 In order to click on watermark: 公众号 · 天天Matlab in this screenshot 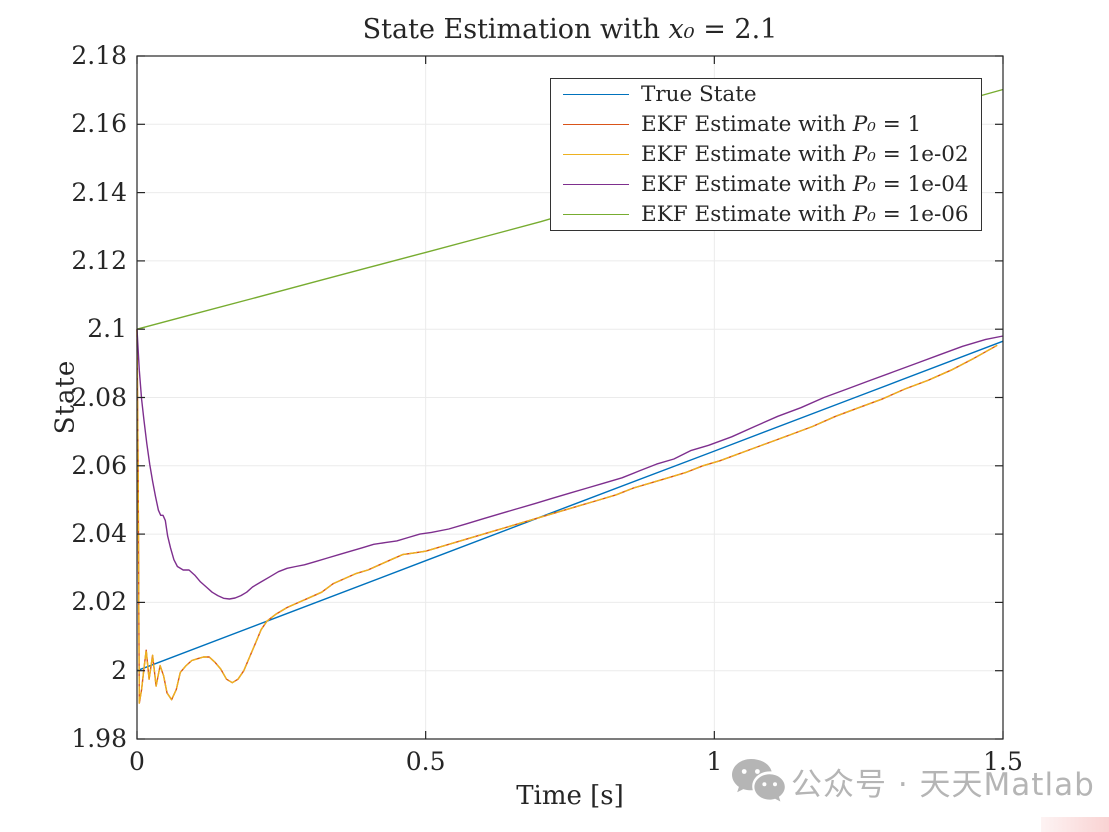, I will do `click(913, 781)`.